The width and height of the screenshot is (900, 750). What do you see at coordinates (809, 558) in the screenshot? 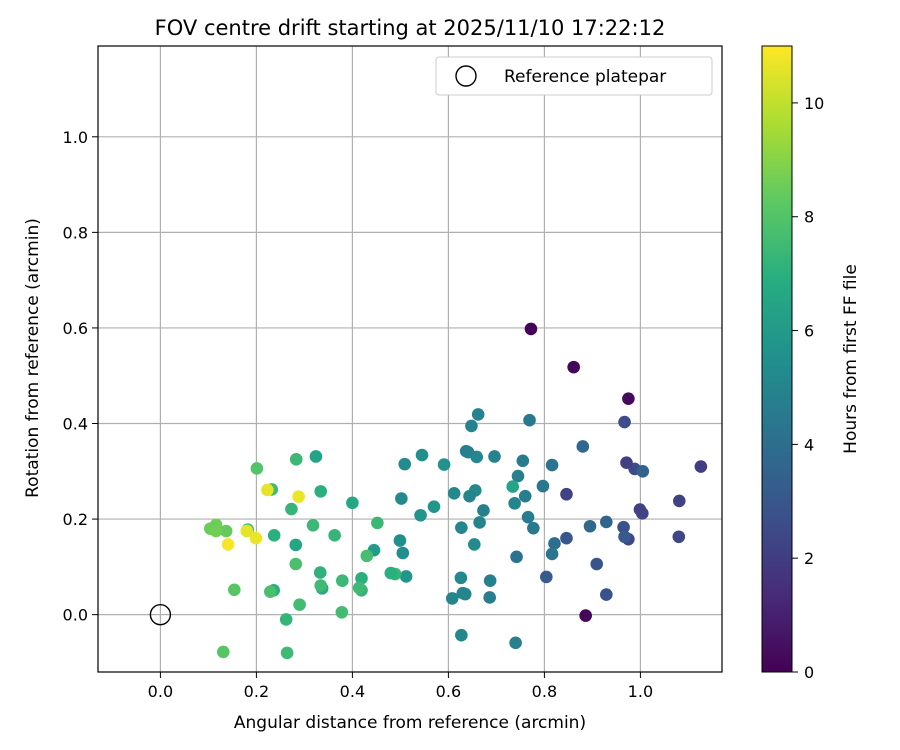
I see `colorbar-tick-label: 2` at bounding box center [809, 558].